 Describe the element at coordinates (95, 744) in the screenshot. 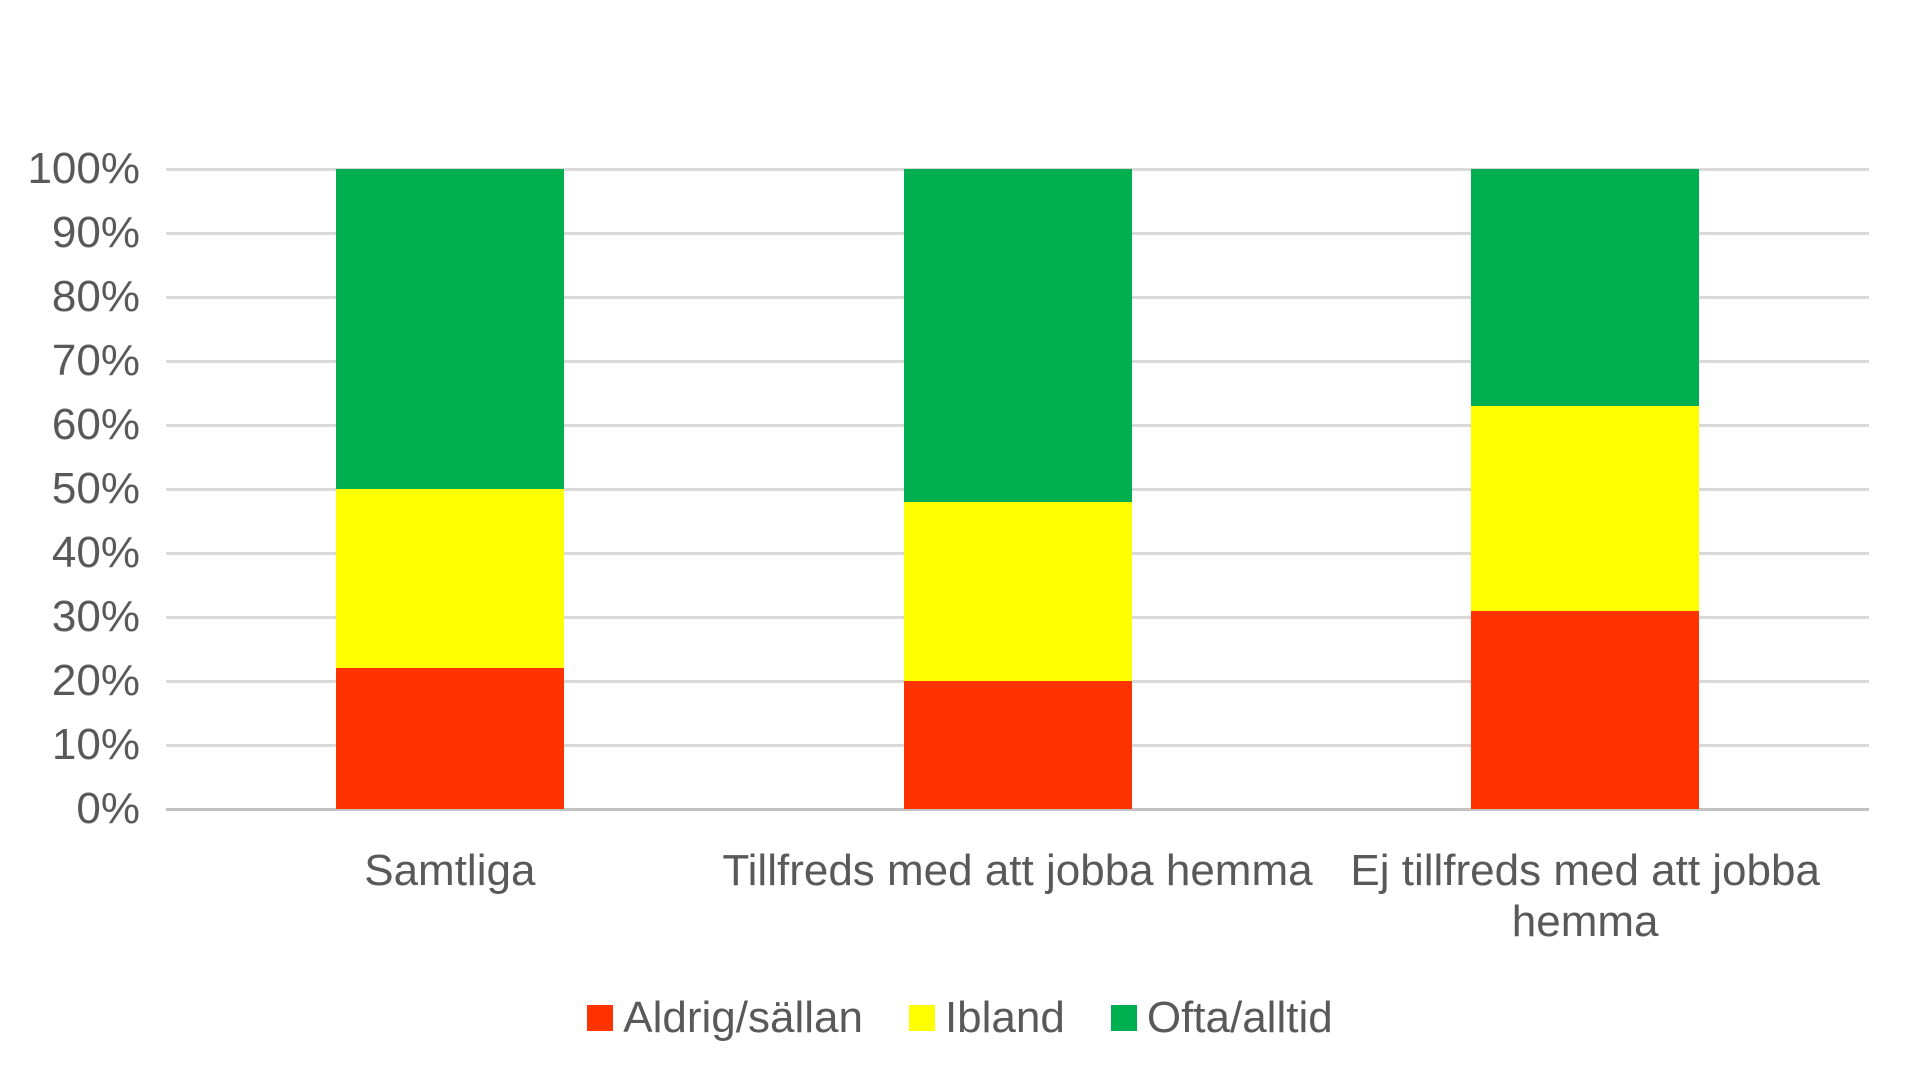

I see `y-axis-tick-label: 10%` at that location.